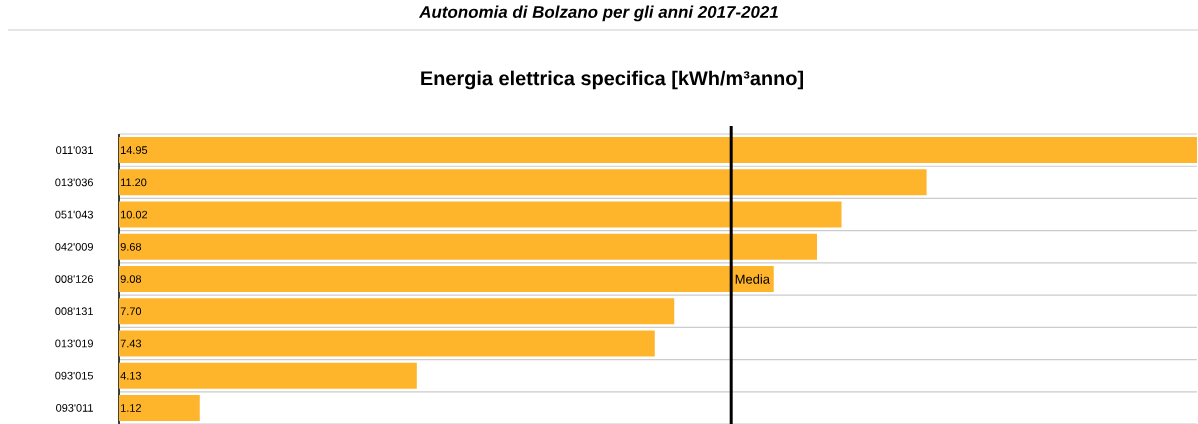  What do you see at coordinates (74, 408) in the screenshot?
I see `y-tick-label: 093'011` at bounding box center [74, 408].